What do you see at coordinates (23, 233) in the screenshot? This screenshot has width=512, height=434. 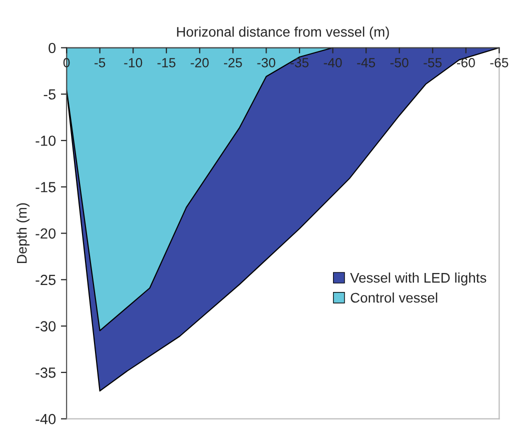 I see `y-axis-title: Depth (m)` at bounding box center [23, 233].